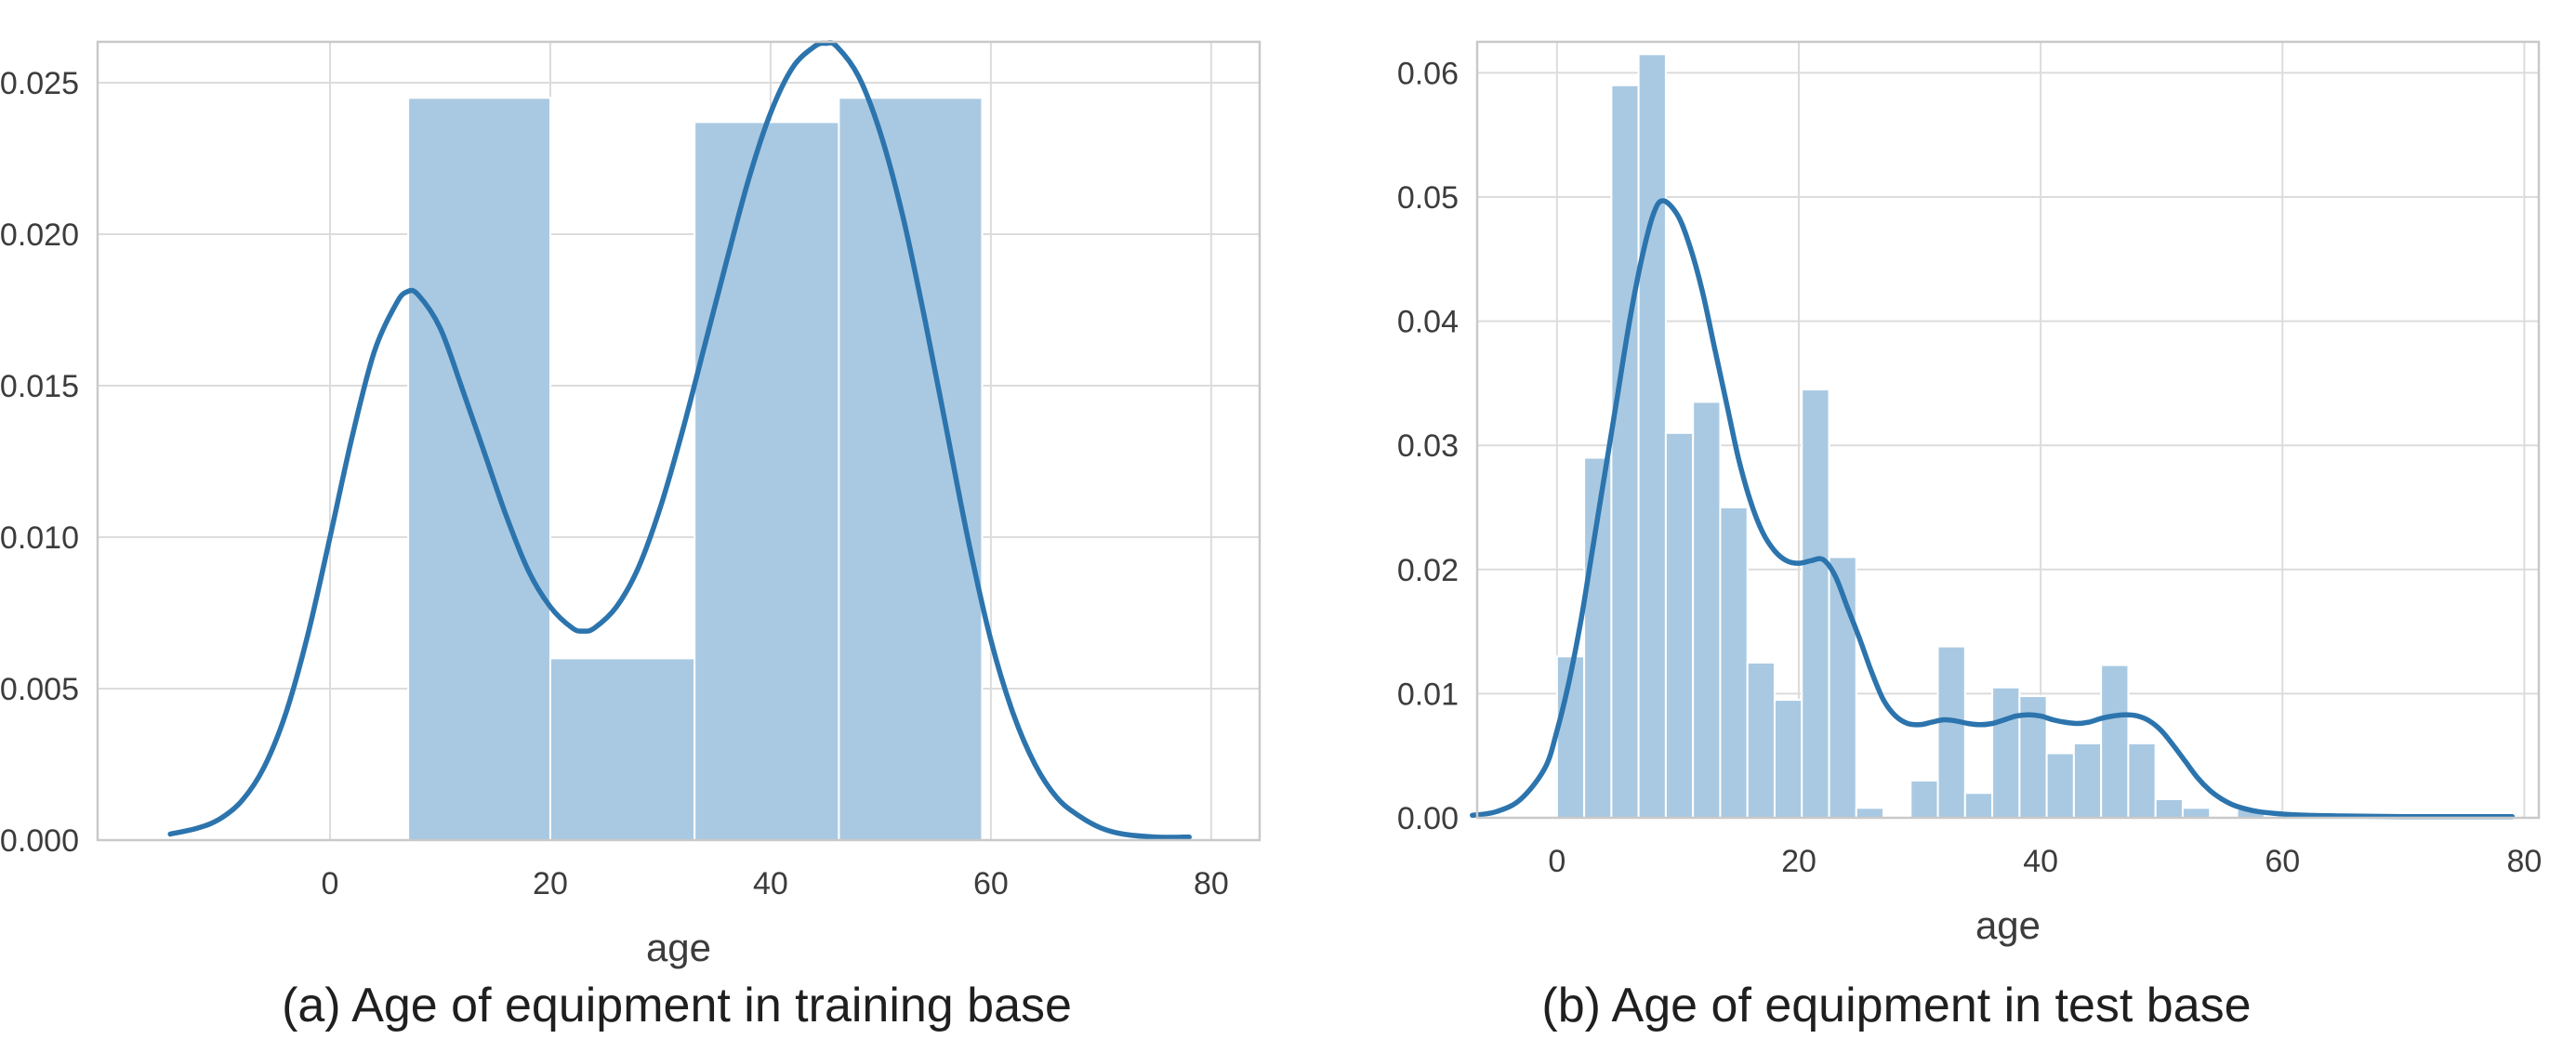 The width and height of the screenshot is (2576, 1052). Describe the element at coordinates (1428, 695) in the screenshot. I see `y-tick-label: 0.01` at that location.